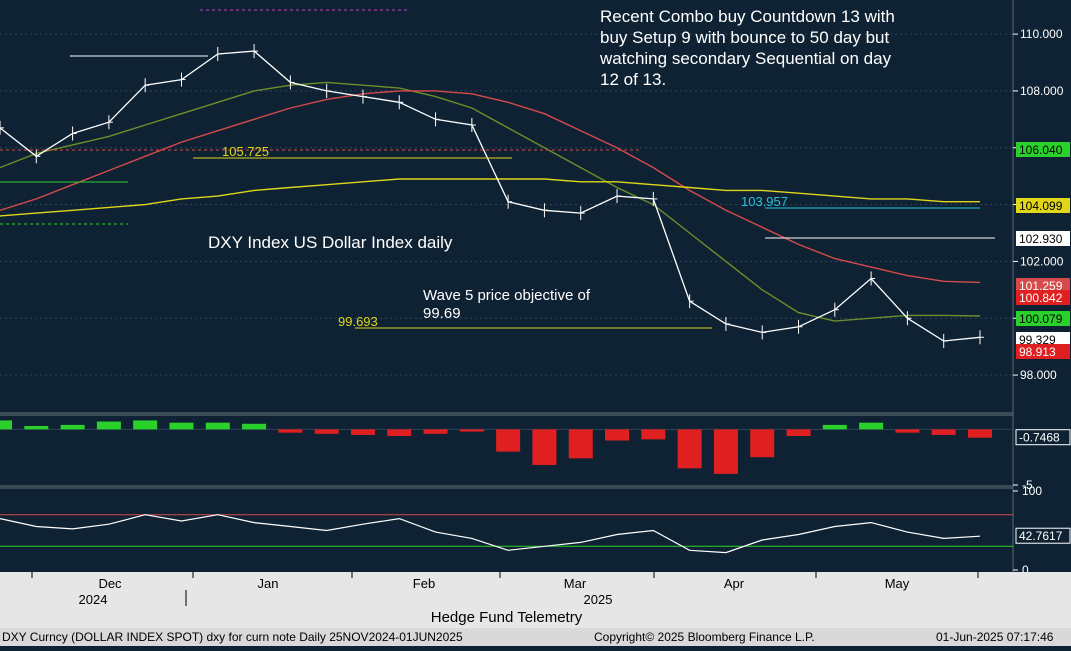 This screenshot has height=651, width=1071. I want to click on commentary-line-4: 12 of 13., so click(633, 79).